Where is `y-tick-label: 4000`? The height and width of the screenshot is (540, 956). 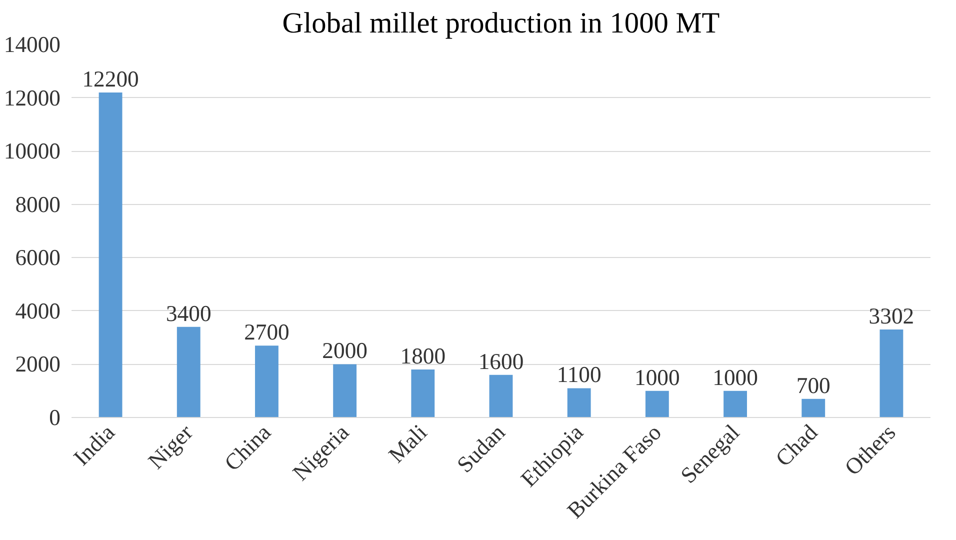
y-tick-label: 4000 is located at coordinates (37, 311).